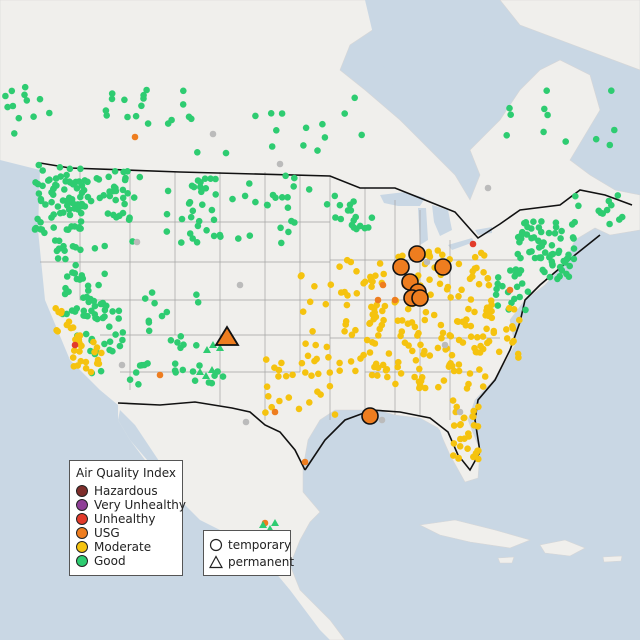 The width and height of the screenshot is (640, 640). I want to click on highlighted-monitor-markers, so click(333, 335).